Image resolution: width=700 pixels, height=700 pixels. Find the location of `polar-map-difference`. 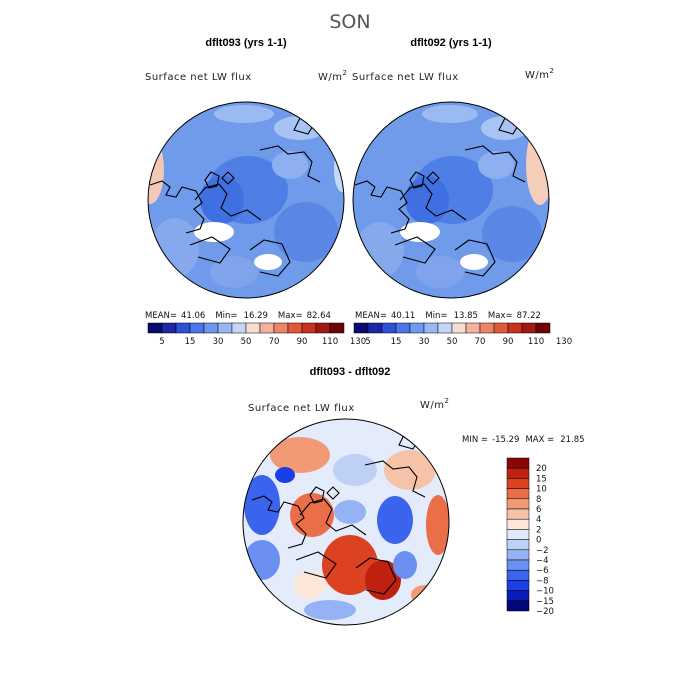

polar-map-difference is located at coordinates (346, 522).